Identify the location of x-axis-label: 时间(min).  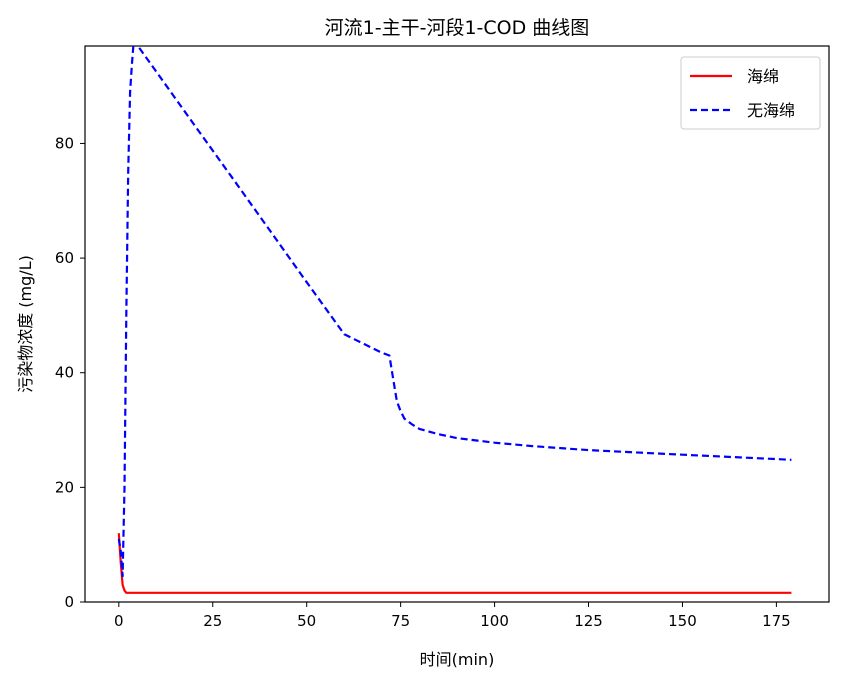
(457, 659).